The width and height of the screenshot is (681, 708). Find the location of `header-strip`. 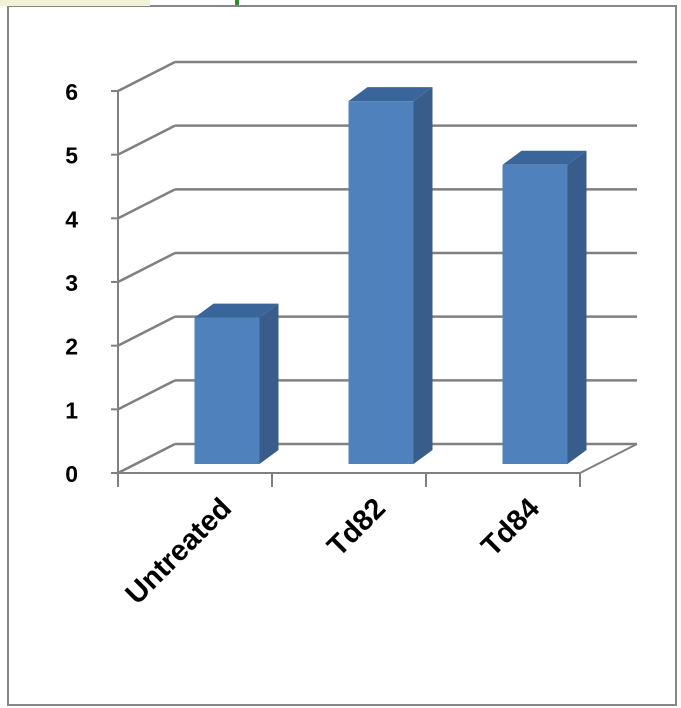

header-strip is located at coordinates (75, 3).